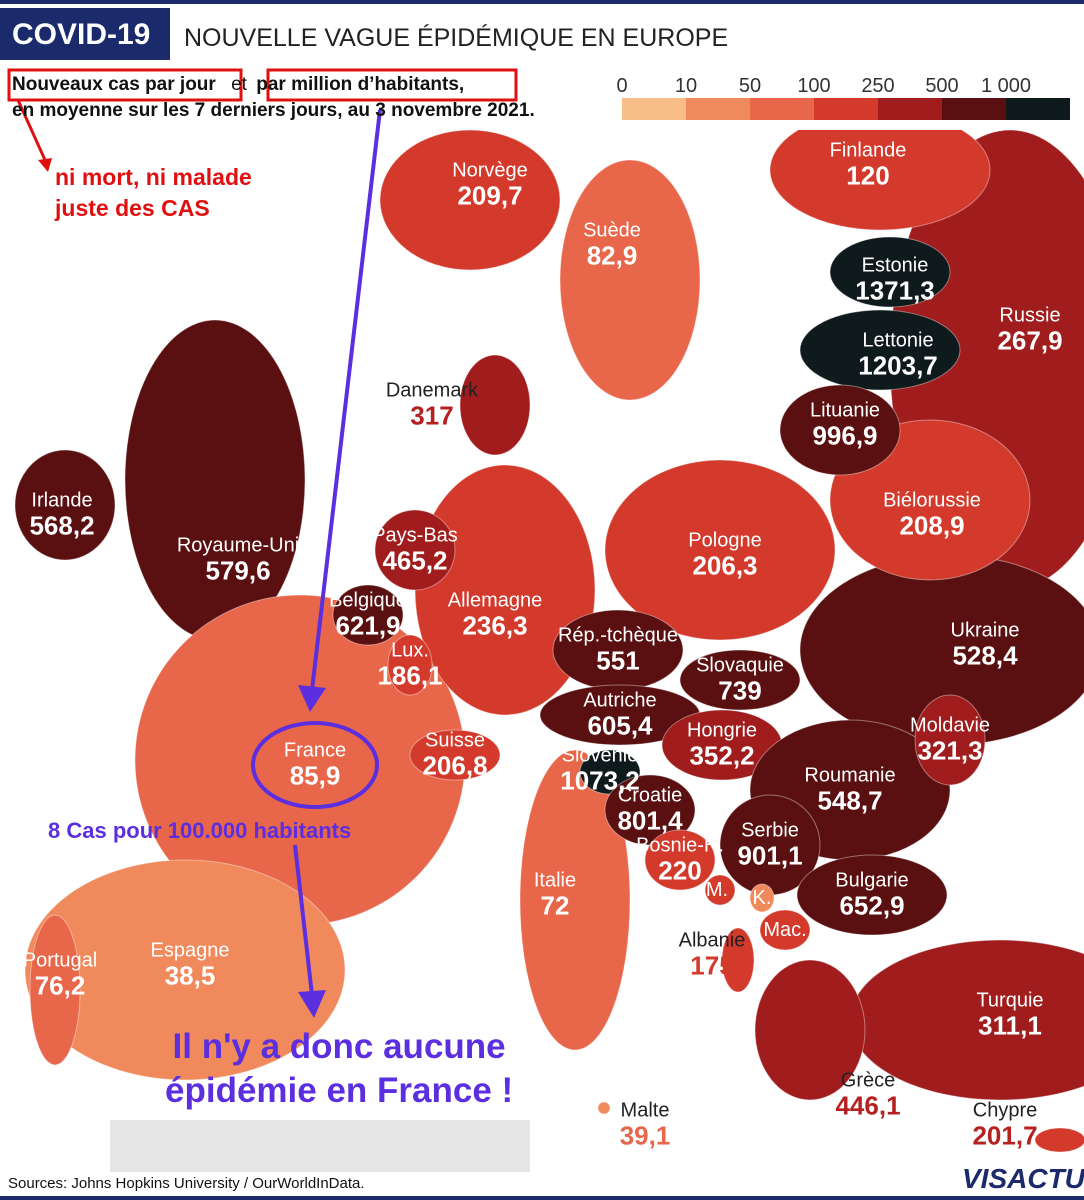  I want to click on legend-tick-label: 100, so click(813, 86).